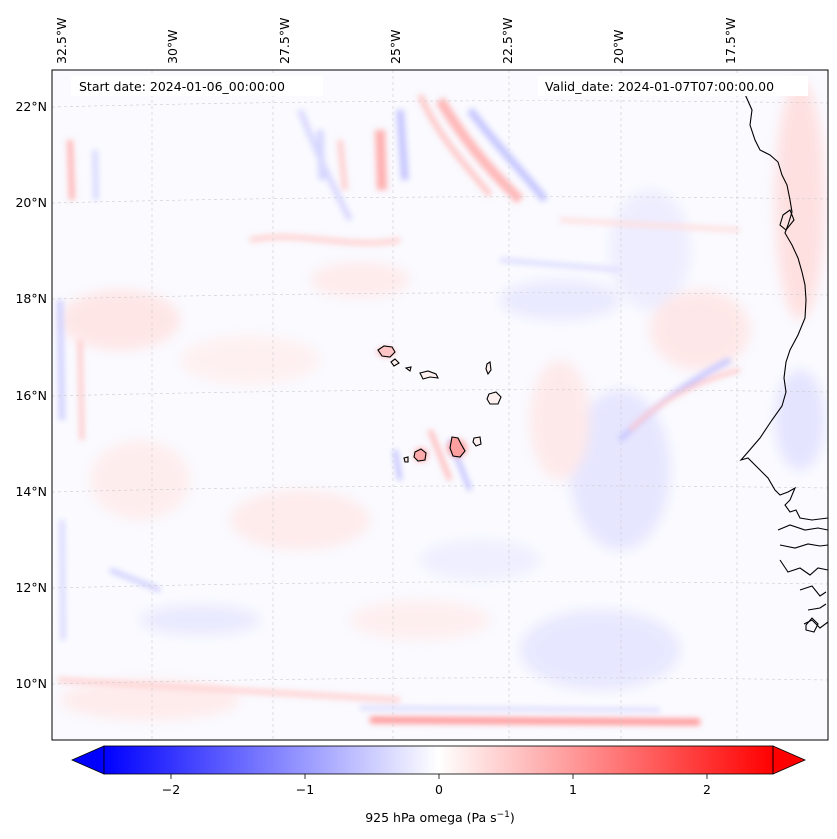 This screenshot has width=837, height=839. Describe the element at coordinates (440, 817) in the screenshot. I see `colorbar-label: 925 hPa omega (Pa s−1)` at that location.